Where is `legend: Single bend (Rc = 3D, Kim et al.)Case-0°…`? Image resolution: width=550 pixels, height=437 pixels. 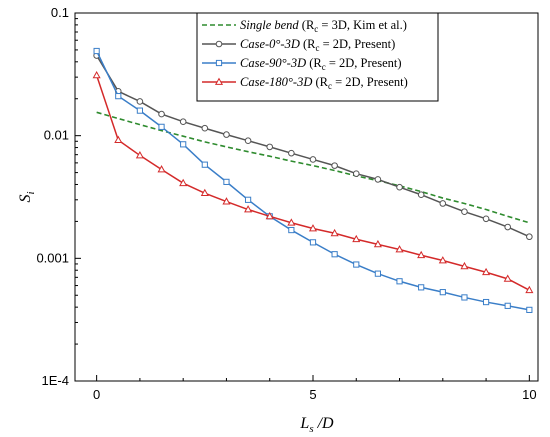 legend: Single bend (Rc = 3D, Kim et al.)Case-0°… is located at coordinates (317, 57).